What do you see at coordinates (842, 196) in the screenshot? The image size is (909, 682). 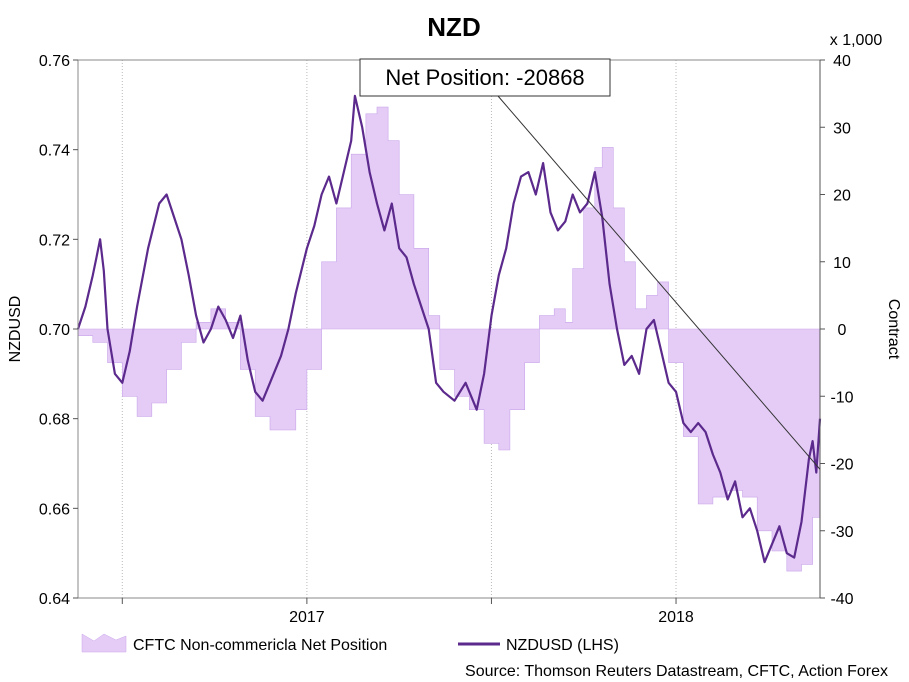 I see `right-tick-label: 20` at bounding box center [842, 196].